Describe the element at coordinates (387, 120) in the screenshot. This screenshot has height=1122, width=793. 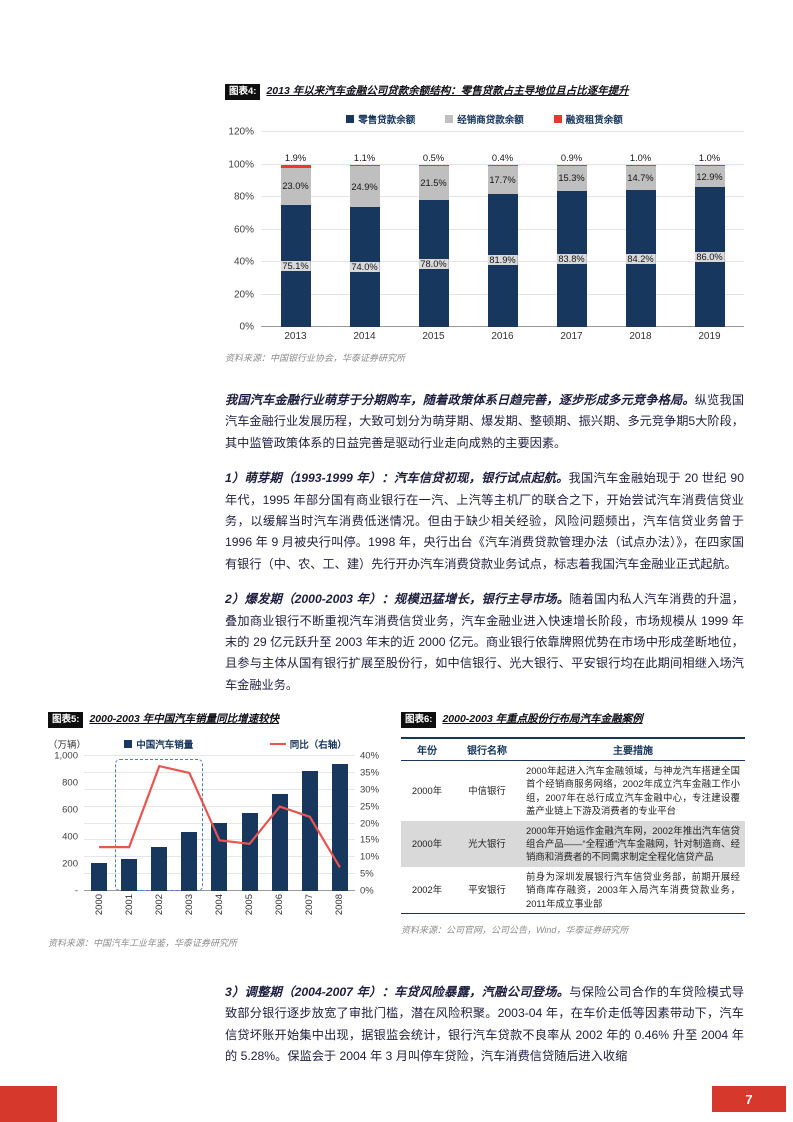
I see `legend-label: 零售贷款余额` at that location.